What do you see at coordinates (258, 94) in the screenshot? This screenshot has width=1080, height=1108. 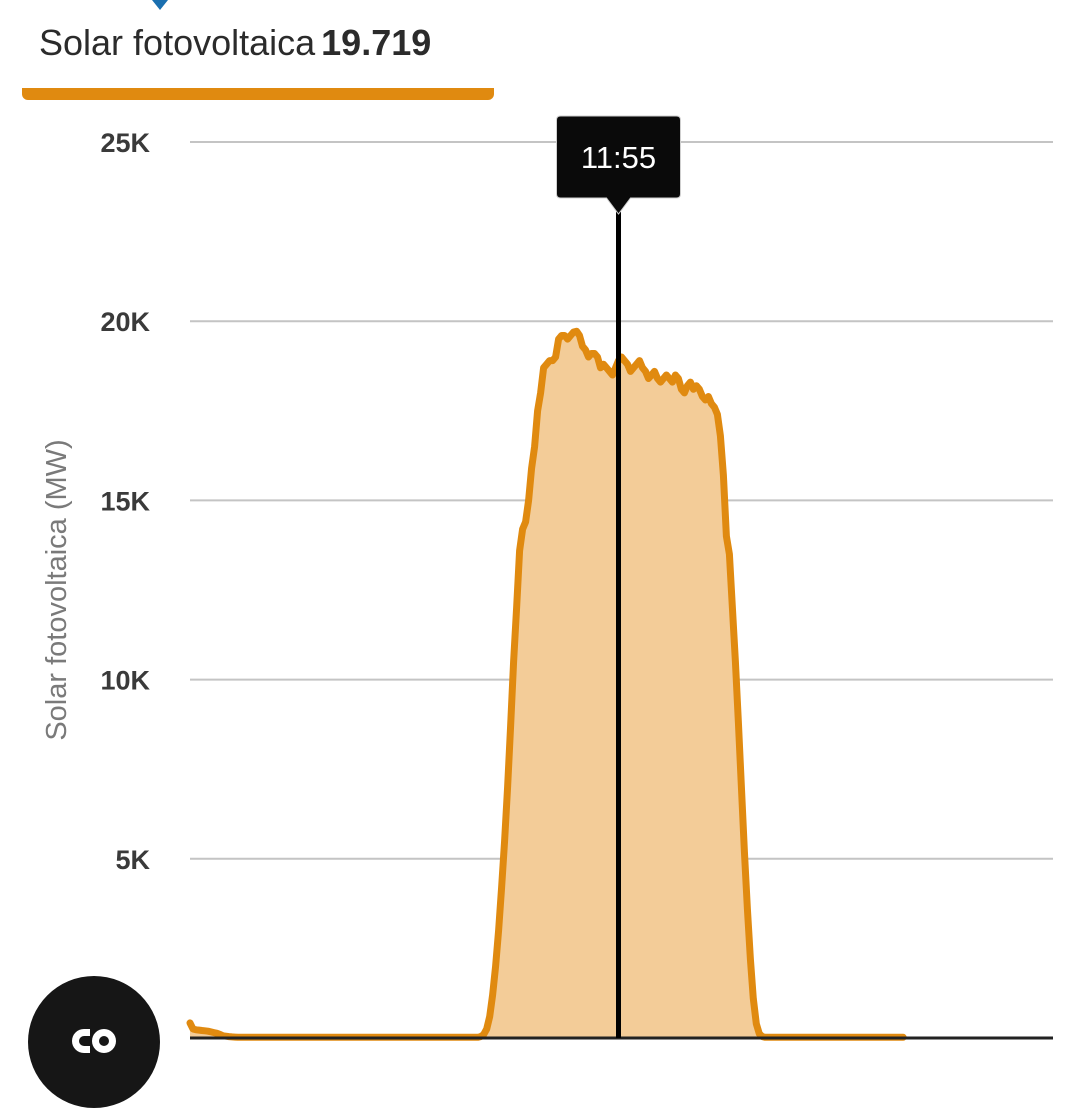 I see `legend-underline` at bounding box center [258, 94].